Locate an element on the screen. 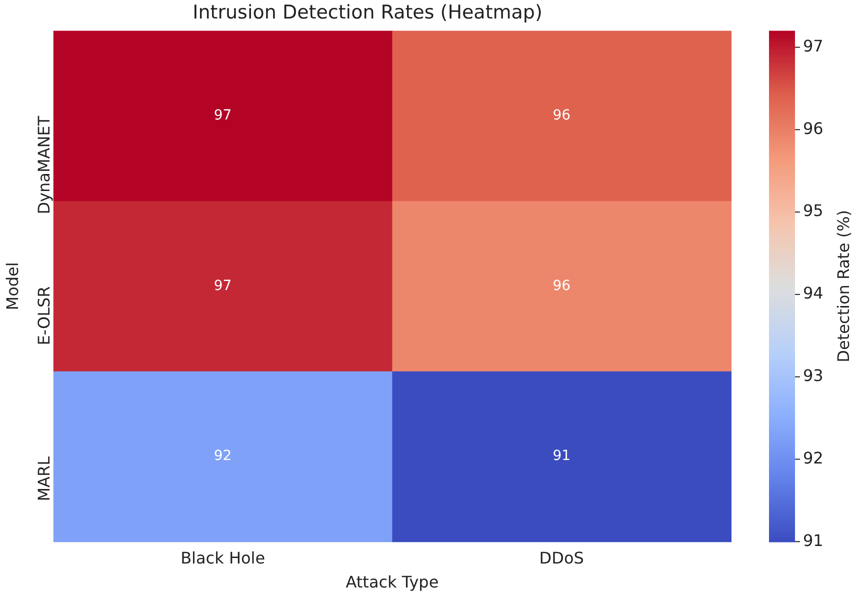 The image size is (863, 599). color-bar-label: 93 is located at coordinates (813, 375).